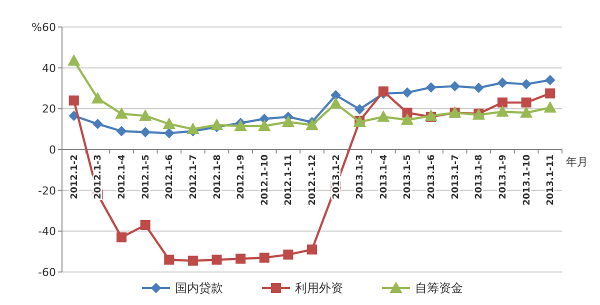 The height and width of the screenshot is (305, 600). Describe the element at coordinates (123, 177) in the screenshot. I see `x-tick-label: 2012.1-4` at that location.